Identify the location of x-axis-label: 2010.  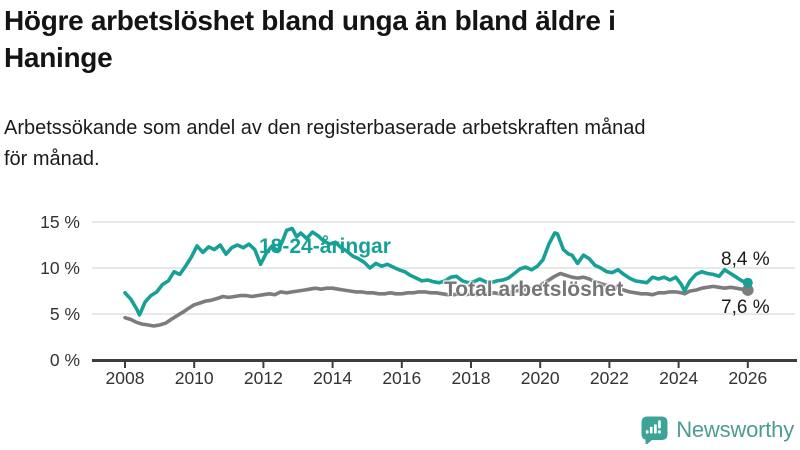
(194, 378).